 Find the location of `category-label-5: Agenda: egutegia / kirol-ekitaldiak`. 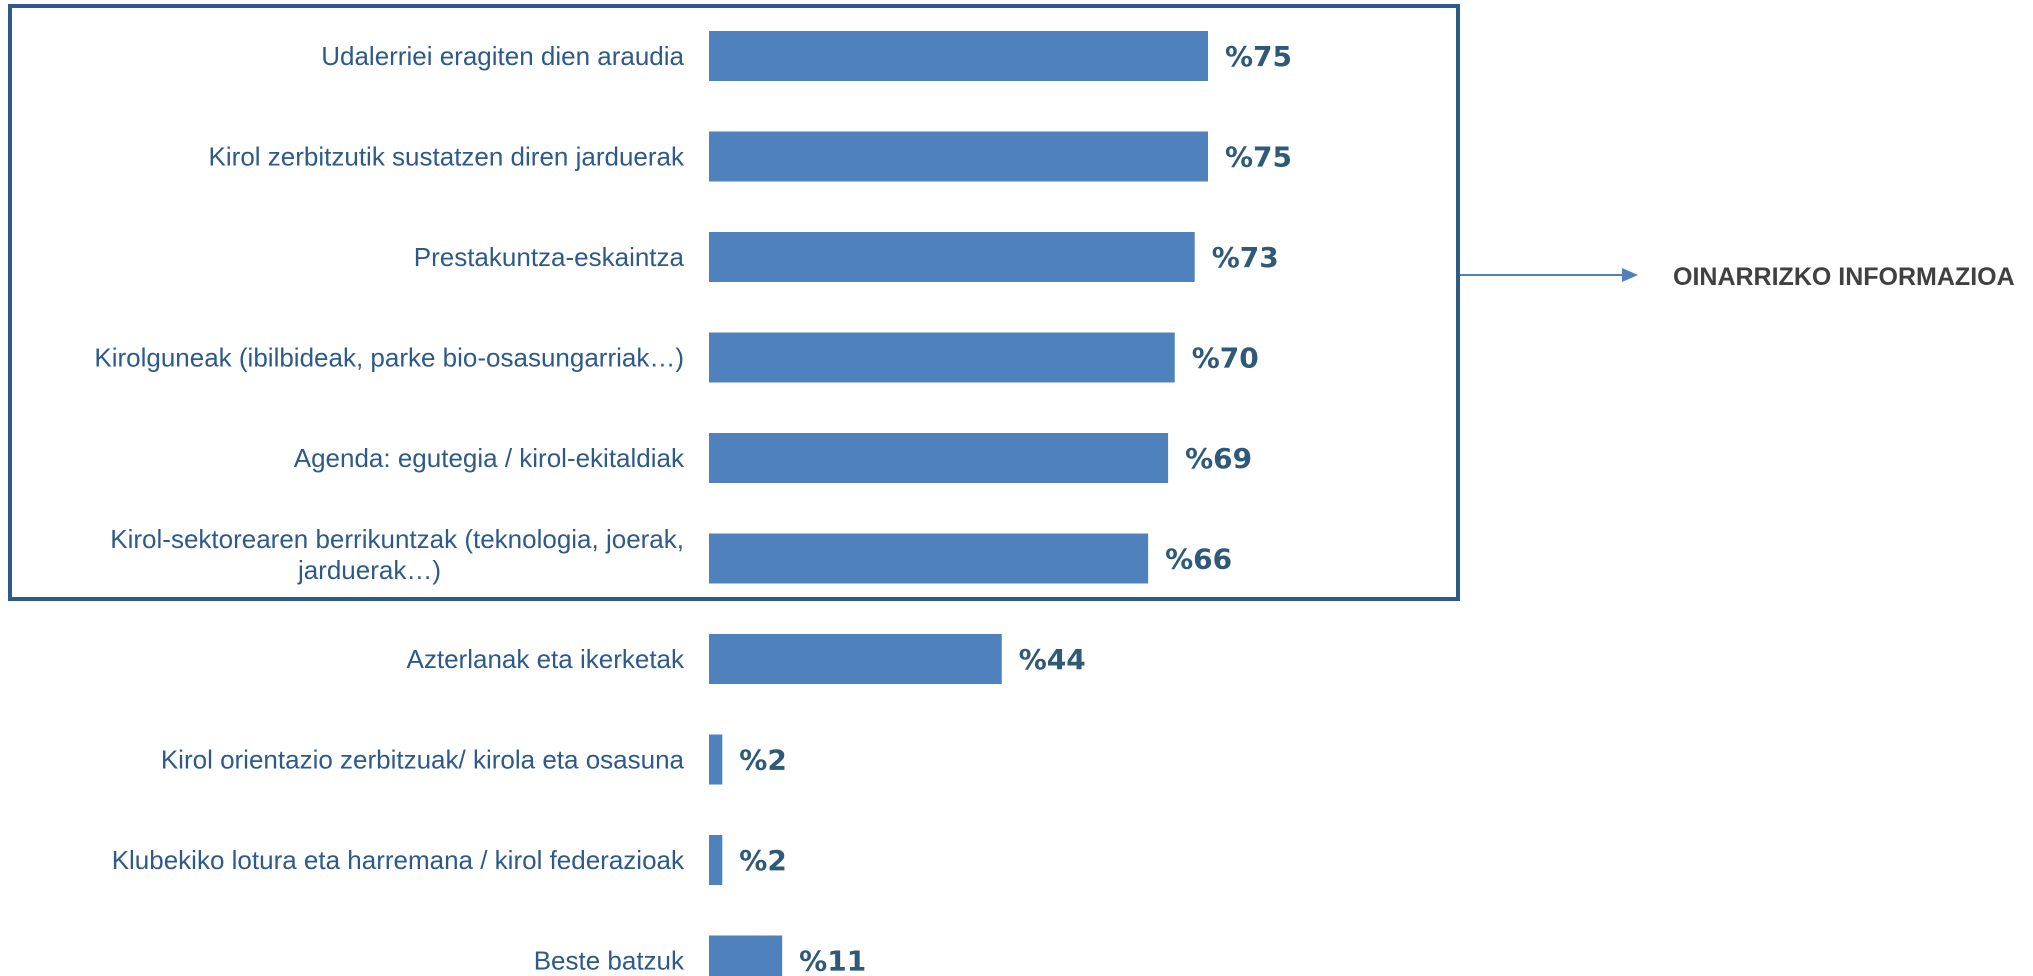

category-label-5: Agenda: egutegia / kirol-ekitaldiak is located at coordinates (489, 458).